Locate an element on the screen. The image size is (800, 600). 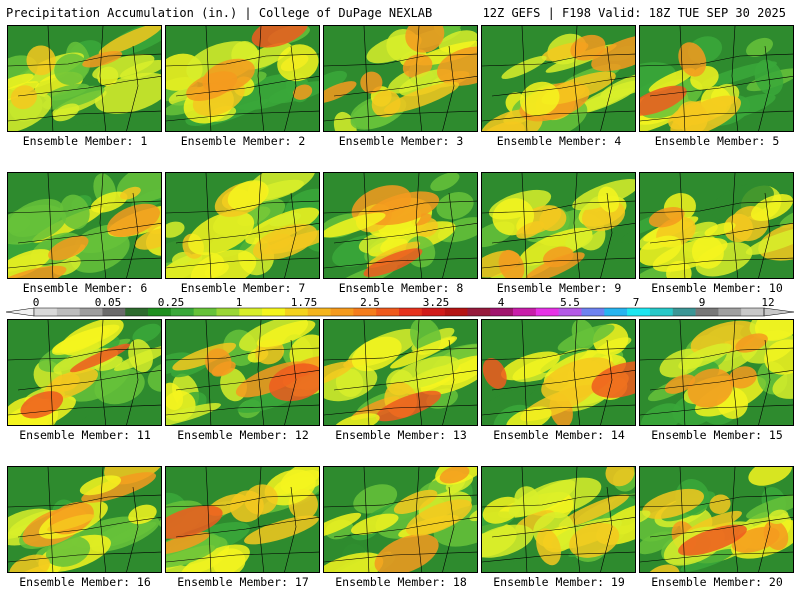
colorbar-tick-label: 4 is located at coordinates (501, 303).